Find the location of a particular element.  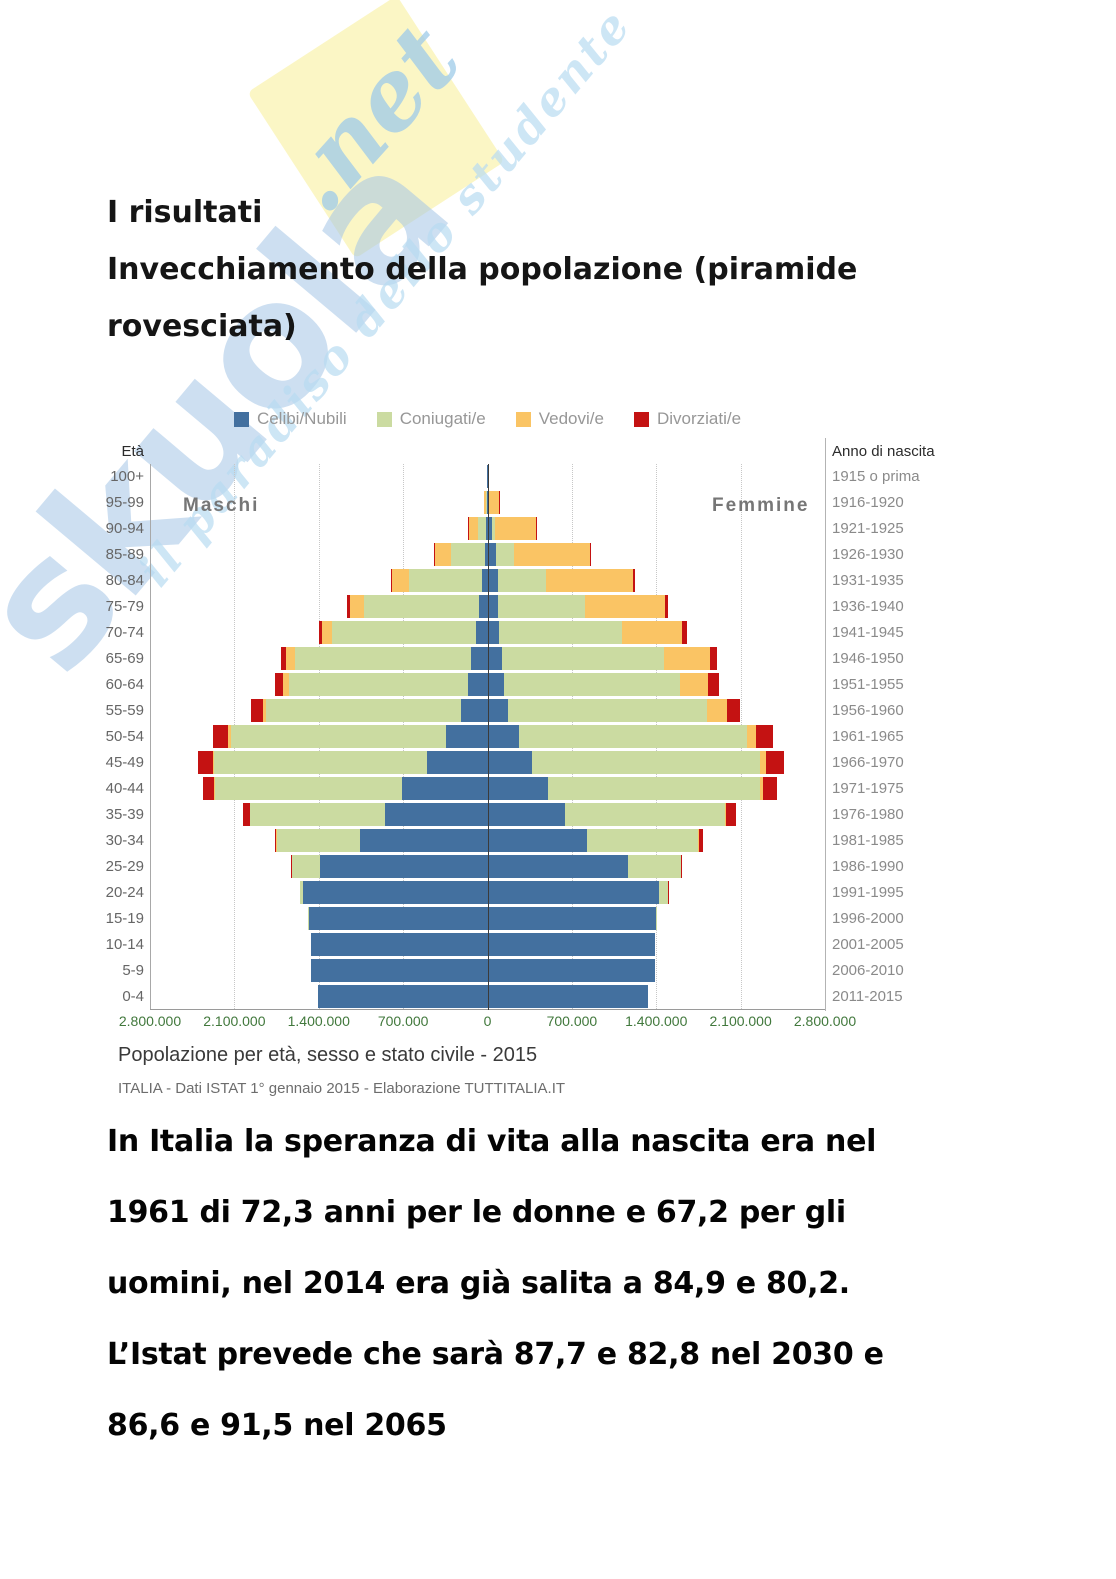

pyramid-row: 35-39 1976-1980 is located at coordinates (578, 815).